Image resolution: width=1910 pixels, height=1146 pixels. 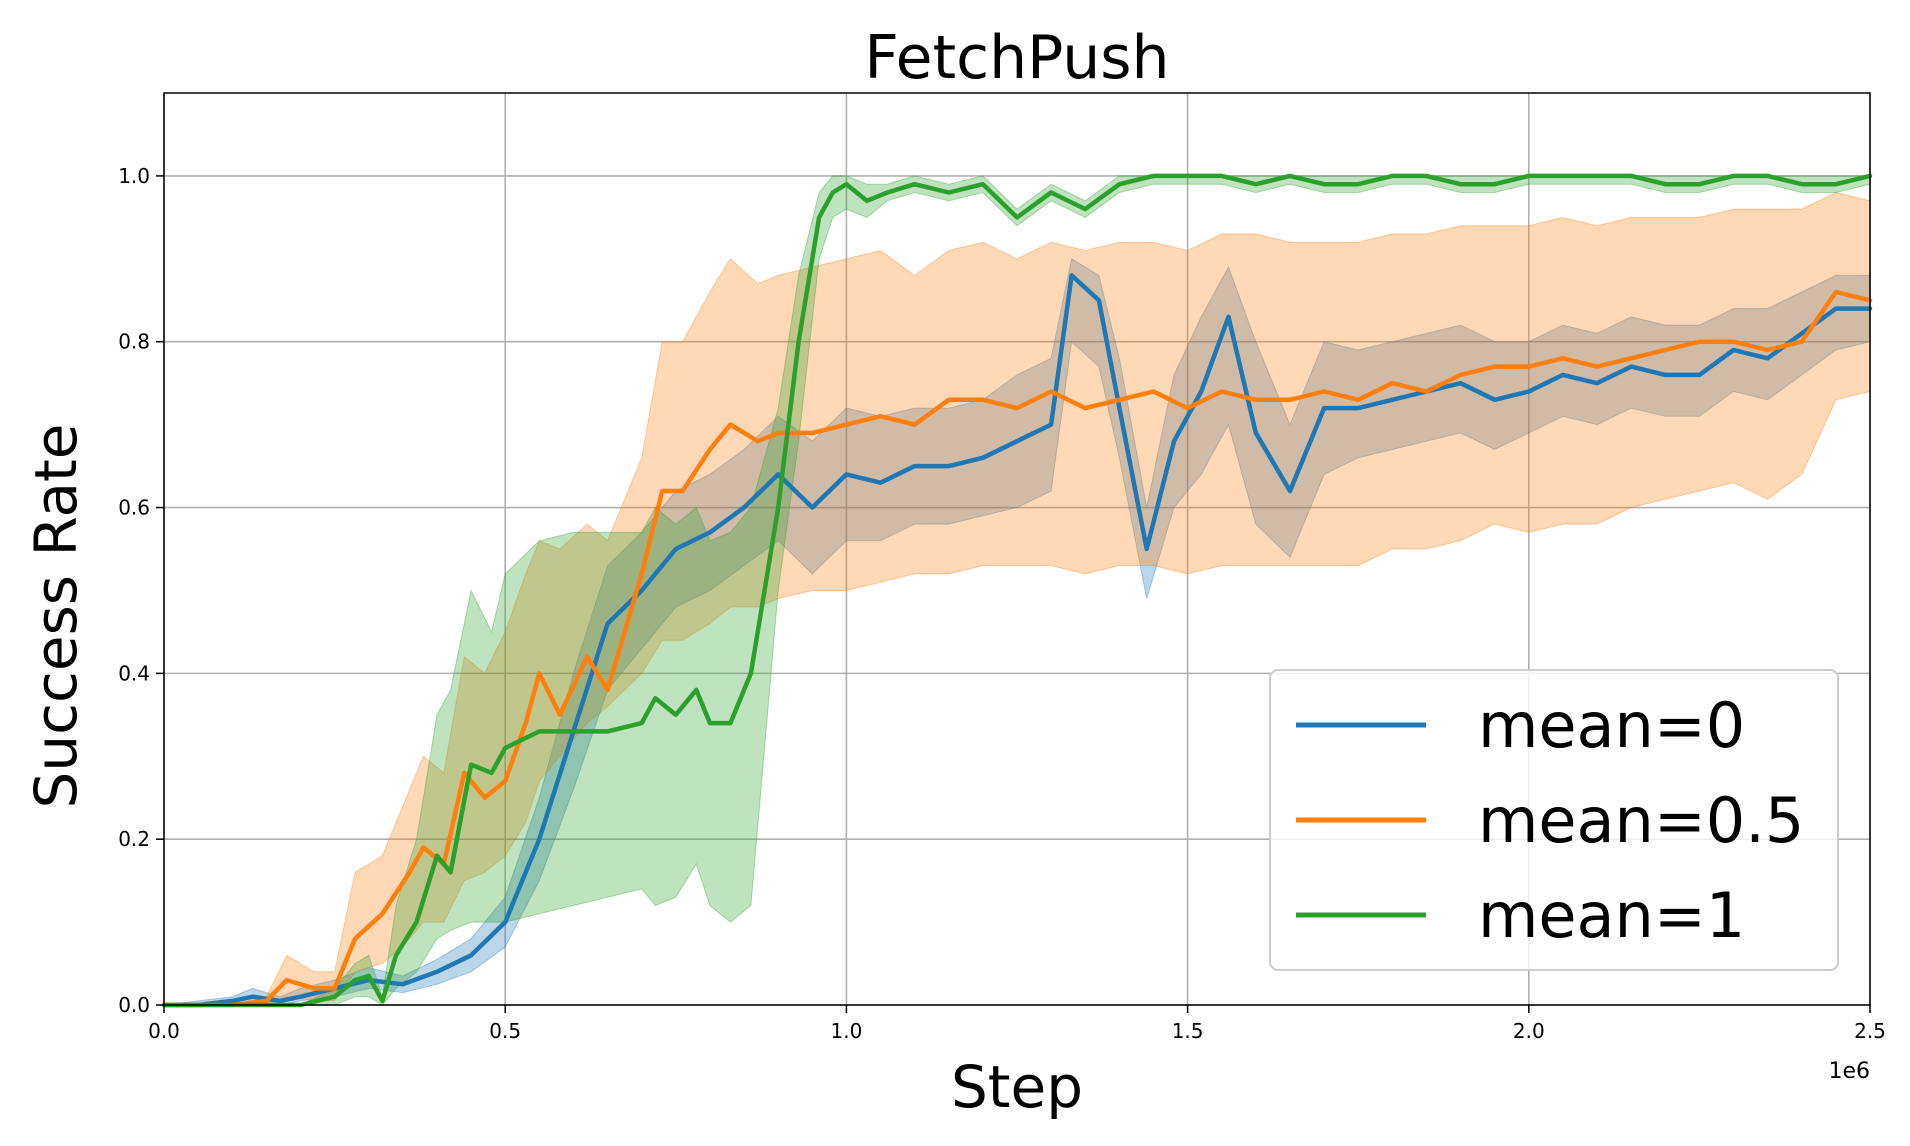 What do you see at coordinates (1017, 1087) in the screenshot?
I see `x-axis-label: Step` at bounding box center [1017, 1087].